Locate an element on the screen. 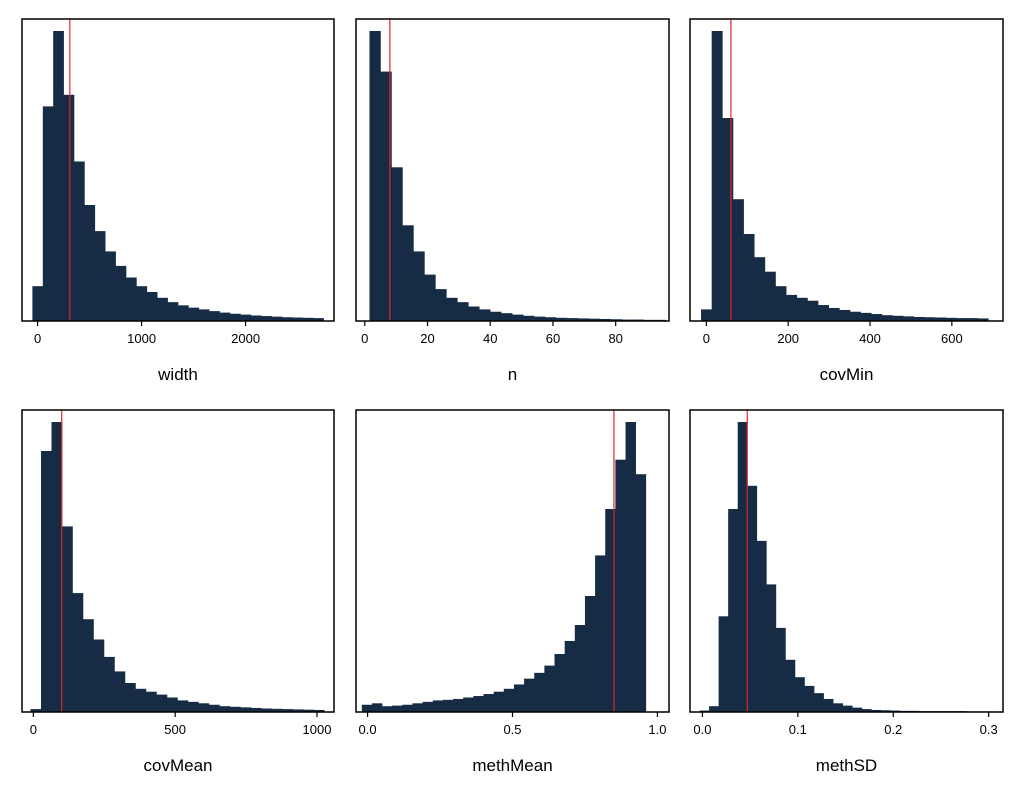 Image resolution: width=1024 pixels, height=791 pixels. x-tick-label: 200 is located at coordinates (788, 338).